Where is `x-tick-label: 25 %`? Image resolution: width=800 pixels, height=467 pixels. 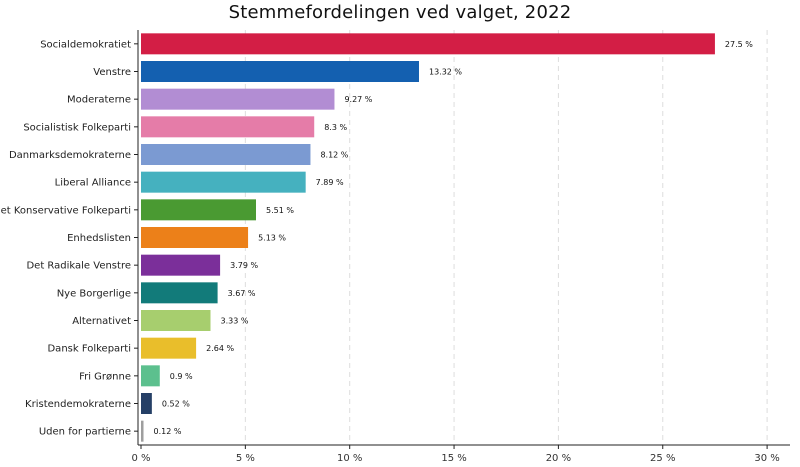
x-tick-label: 25 % is located at coordinates (662, 458).